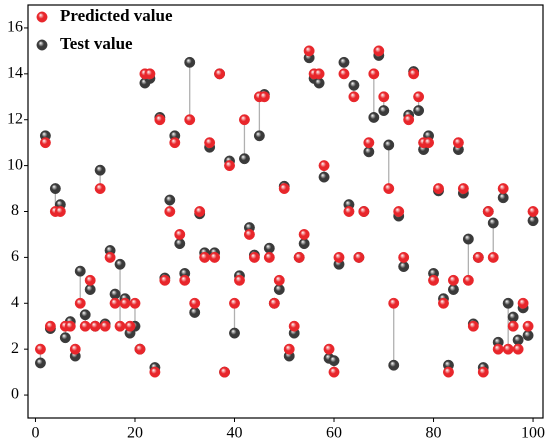 The width and height of the screenshot is (550, 448). Describe the element at coordinates (116, 15) in the screenshot. I see `legend-label: Predicted value` at that location.